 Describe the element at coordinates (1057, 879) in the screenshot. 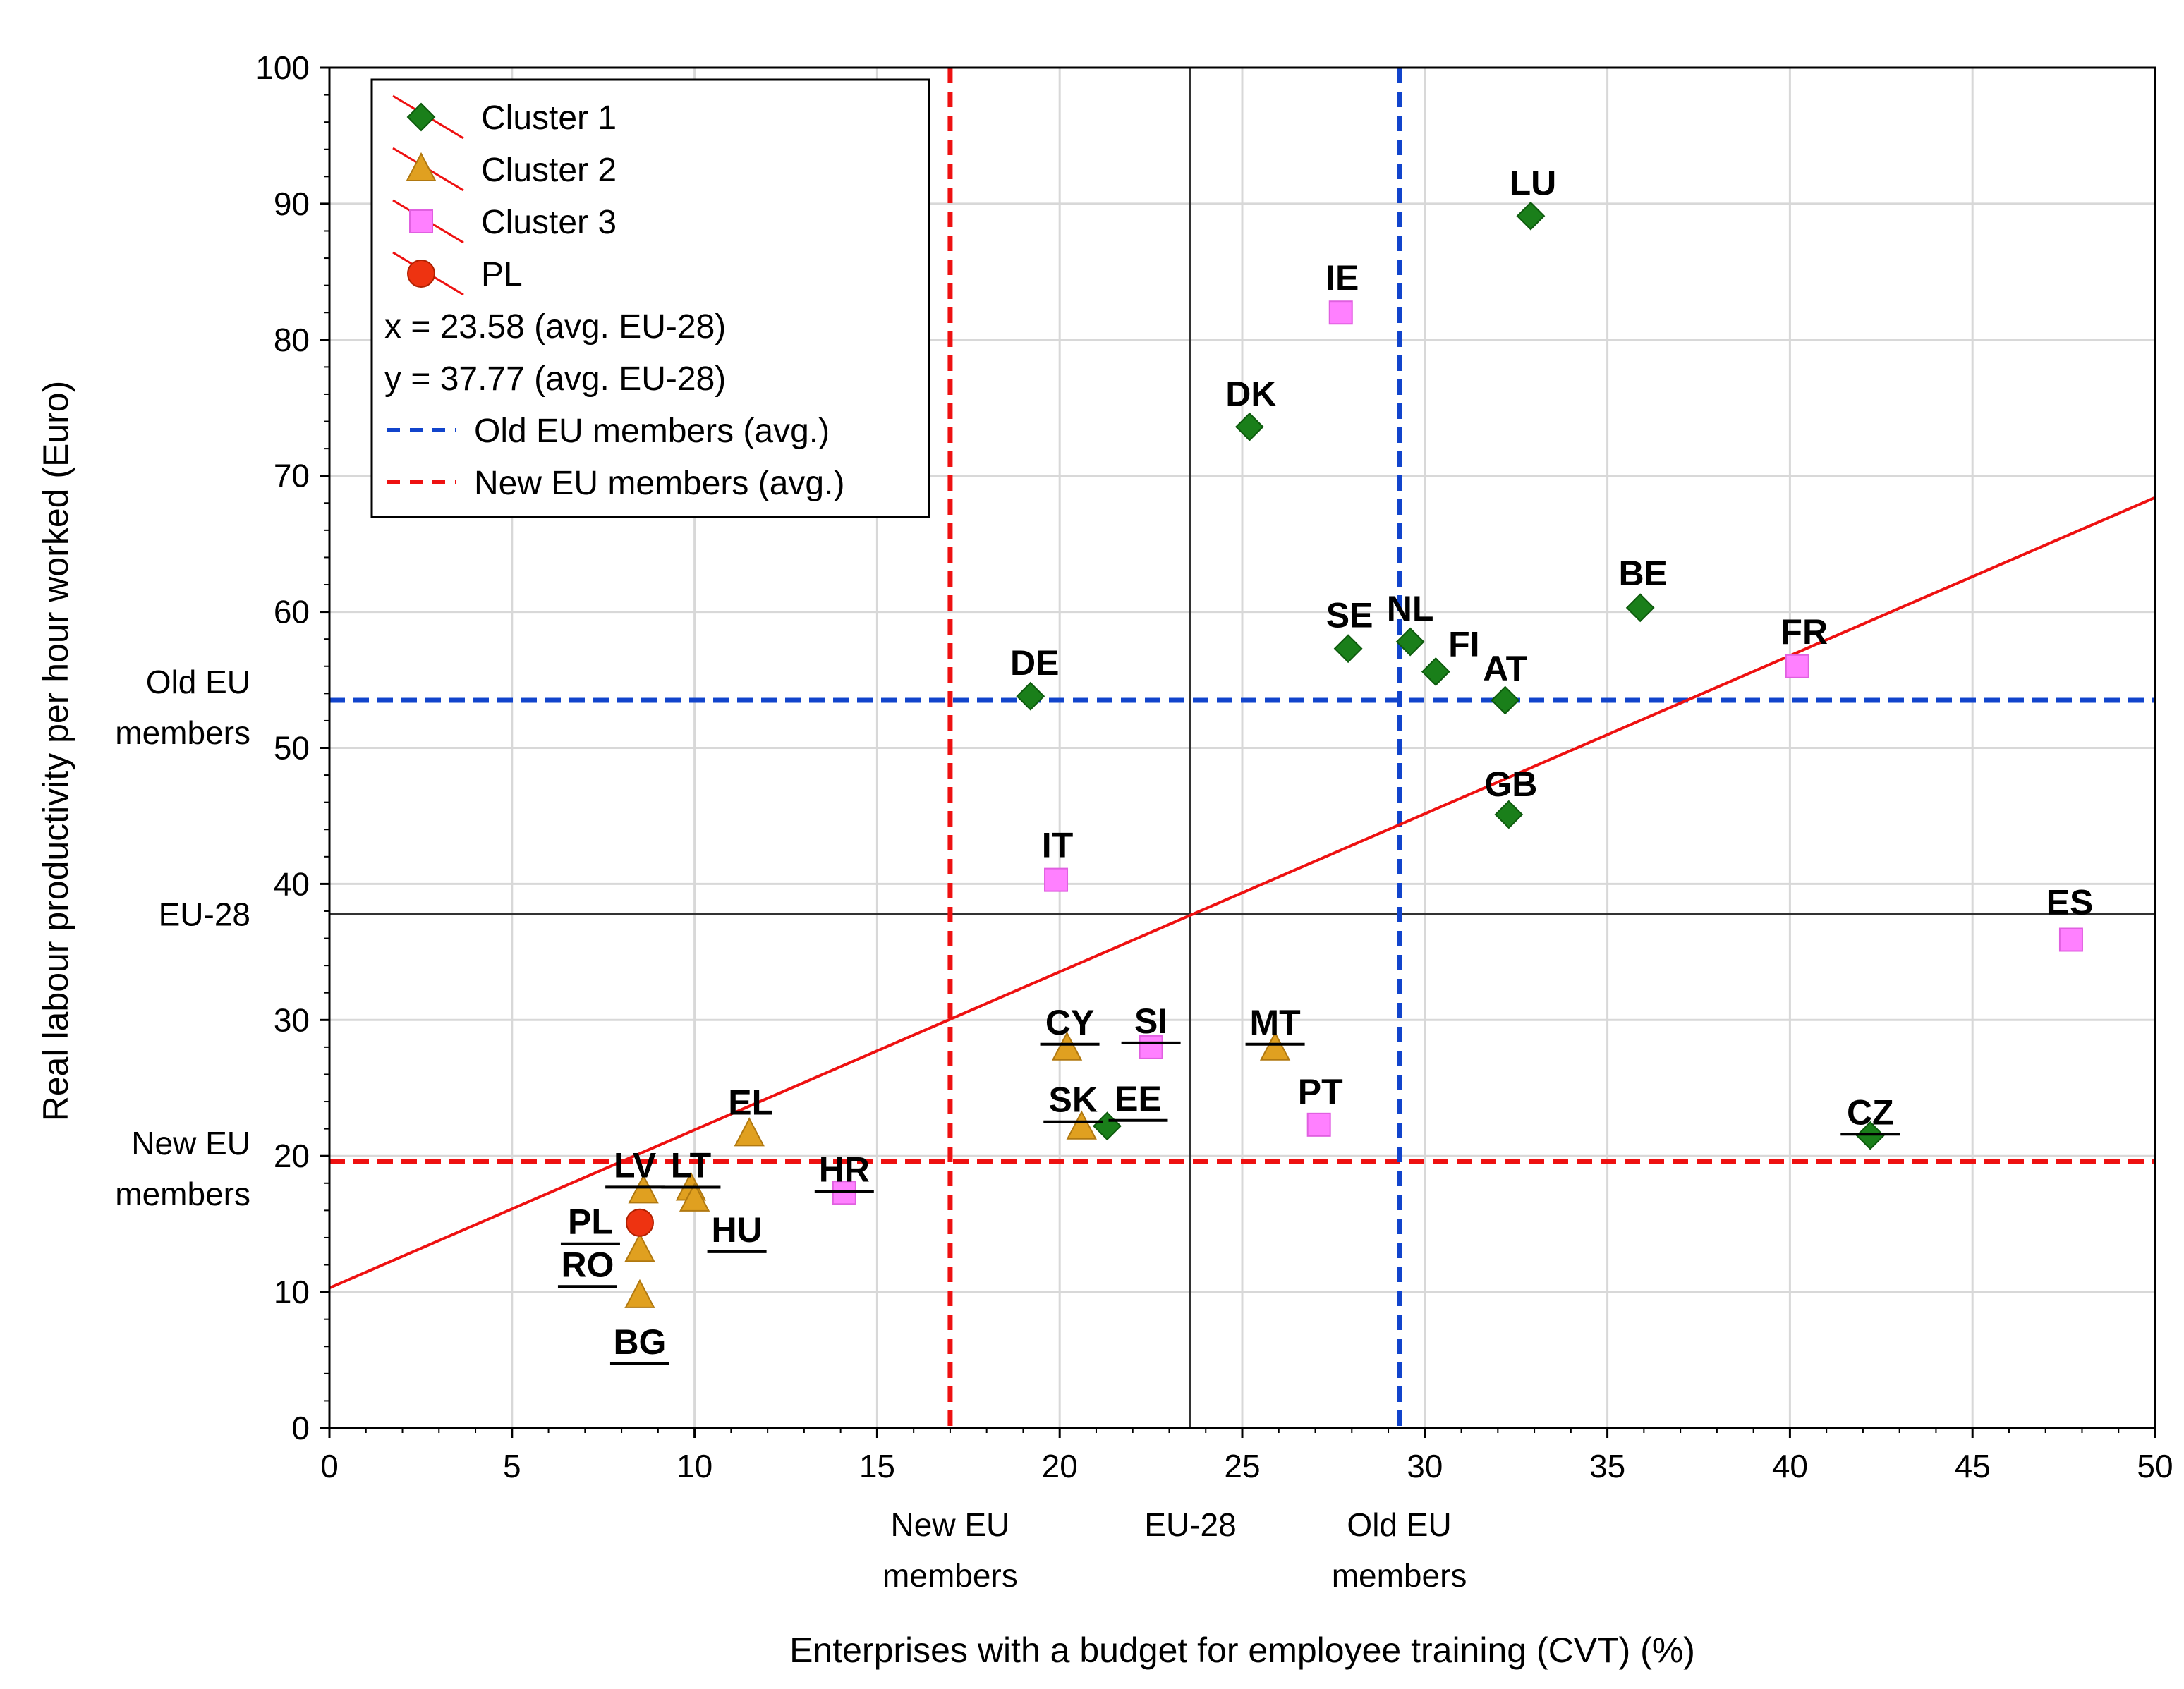

I see `point-it` at that location.